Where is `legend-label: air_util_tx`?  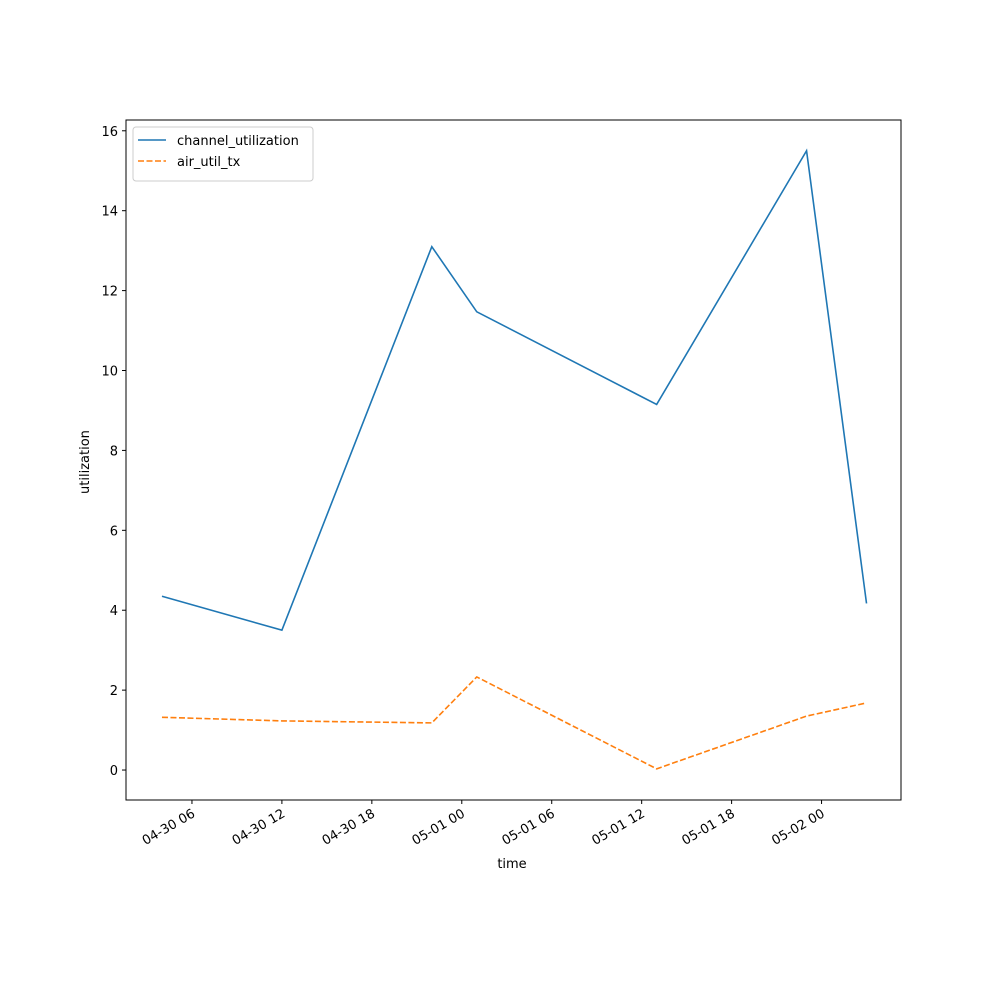
legend-label: air_util_tx is located at coordinates (209, 162).